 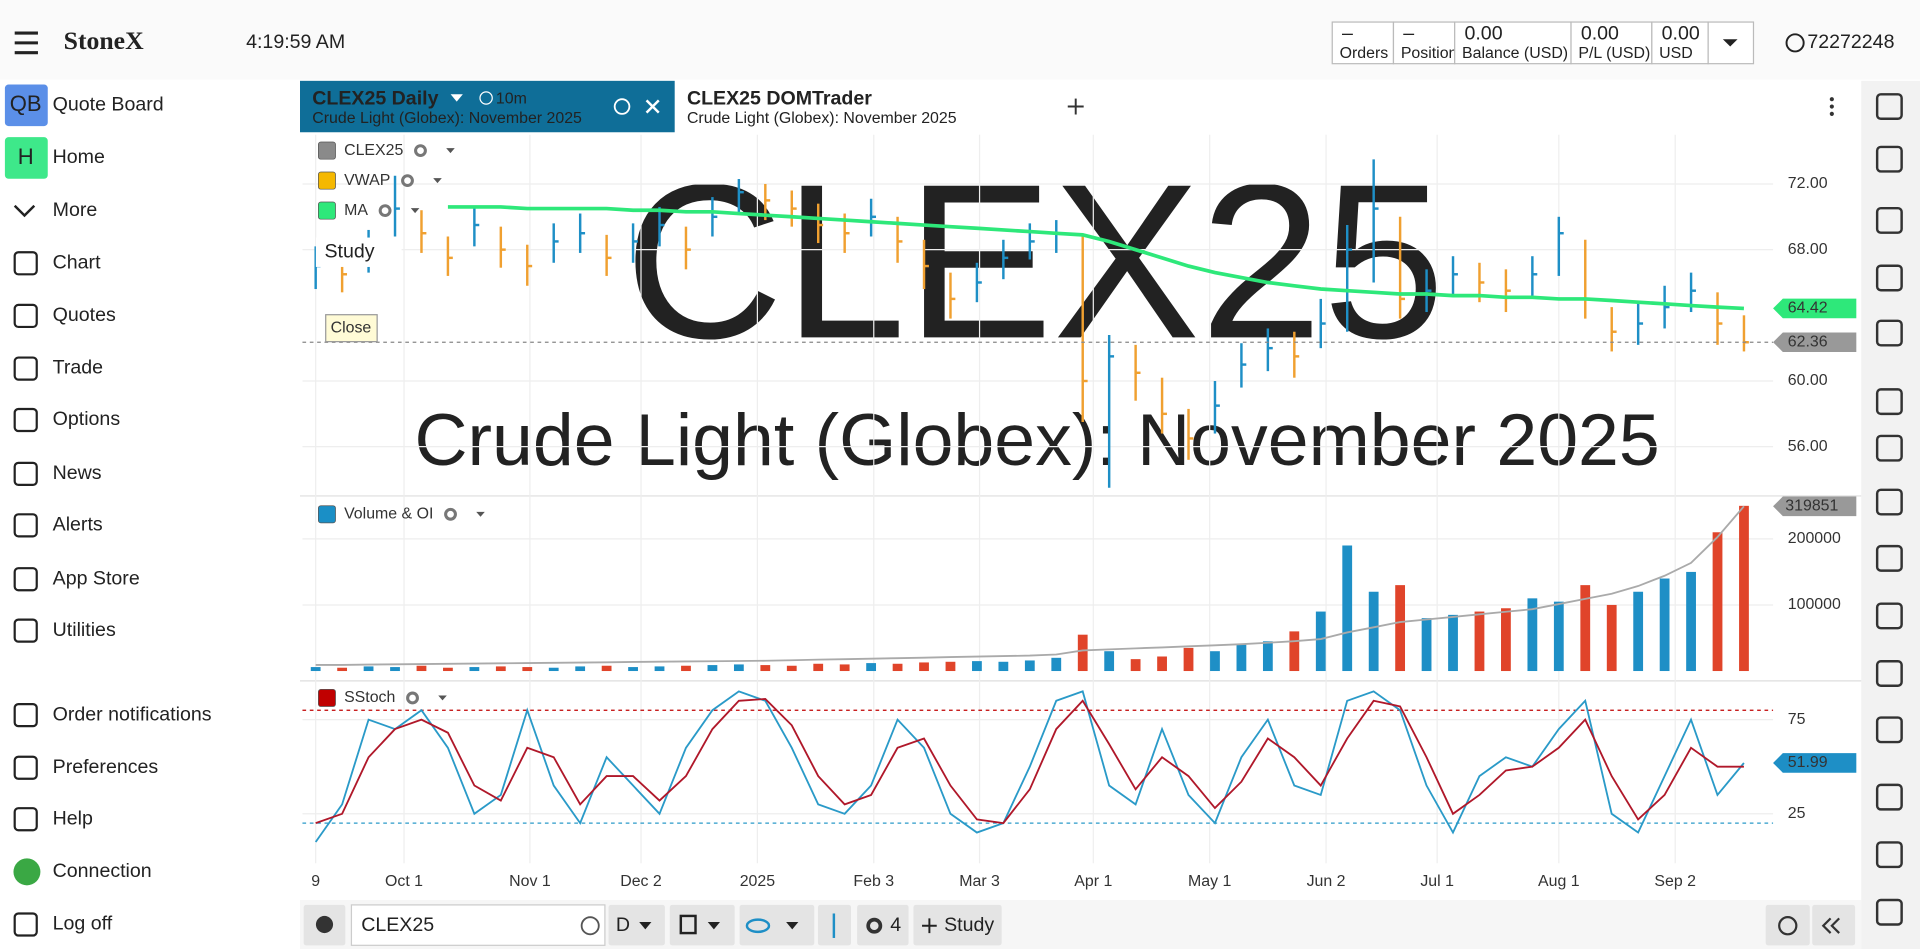 I want to click on new-tab, so click(x=1075, y=106).